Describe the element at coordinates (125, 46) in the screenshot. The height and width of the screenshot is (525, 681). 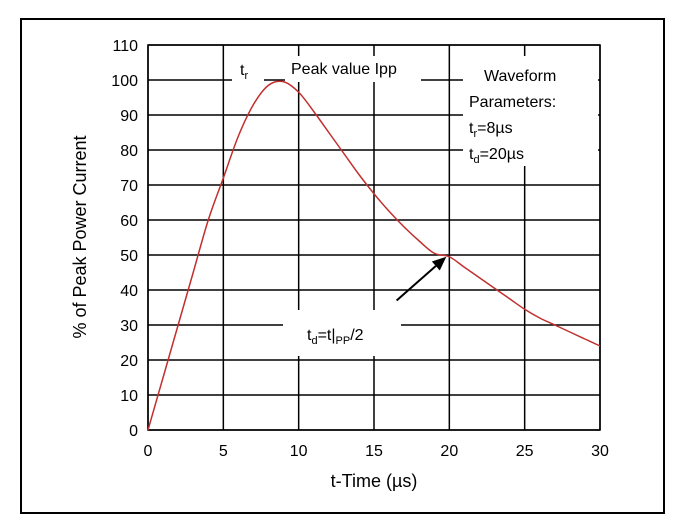
I see `y-tick-label: 110` at that location.